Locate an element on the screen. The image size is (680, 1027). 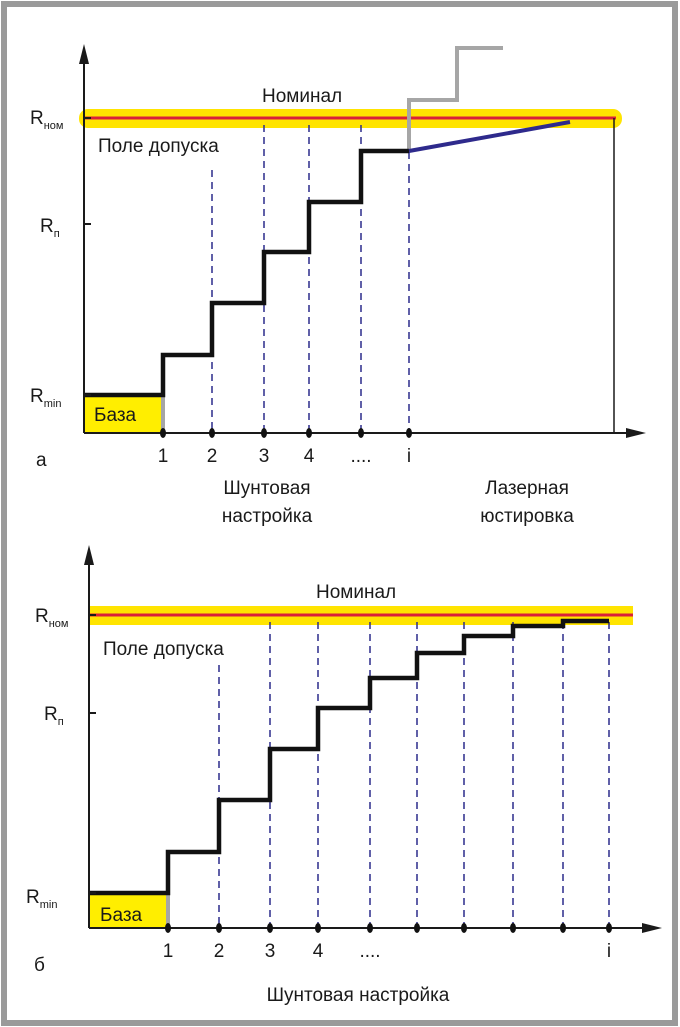
x-axis-arrow-b is located at coordinates (652, 928).